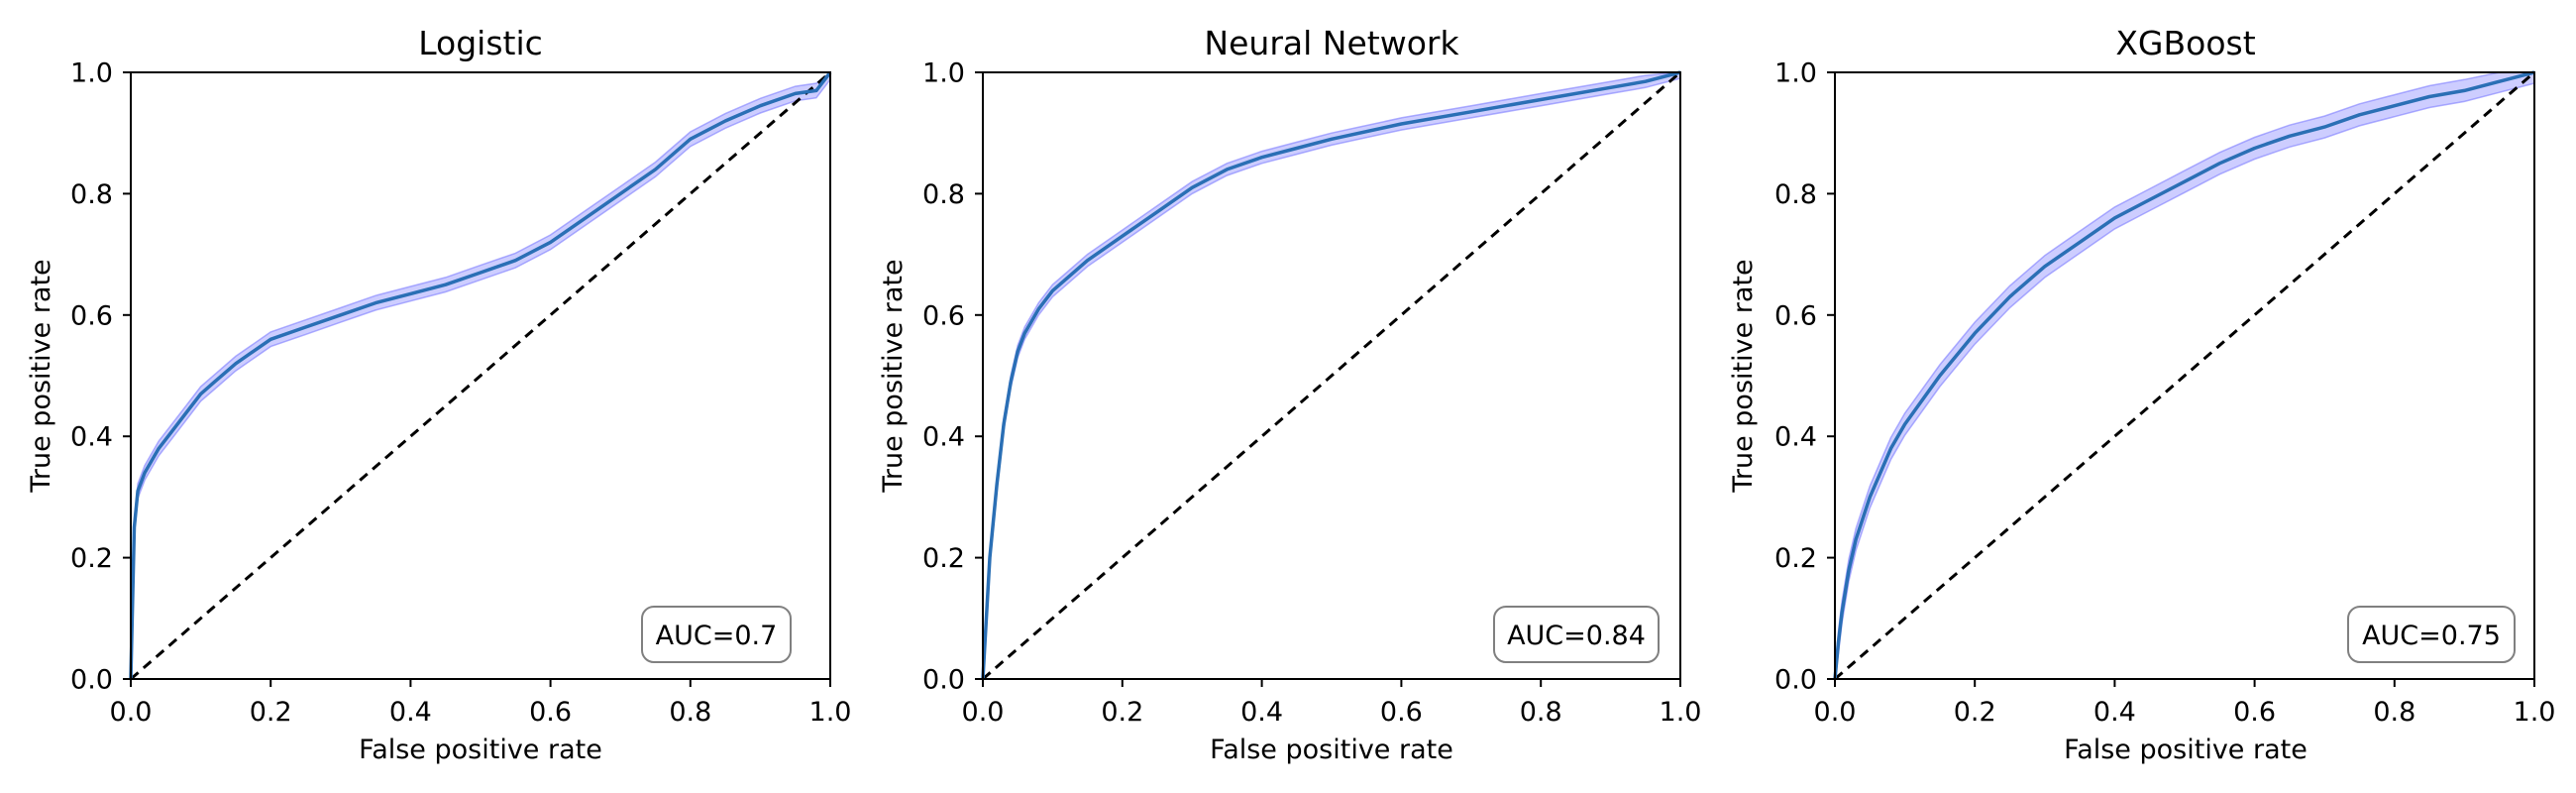 The width and height of the screenshot is (2576, 793). What do you see at coordinates (1331, 43) in the screenshot?
I see `chart-title: Neural Network` at bounding box center [1331, 43].